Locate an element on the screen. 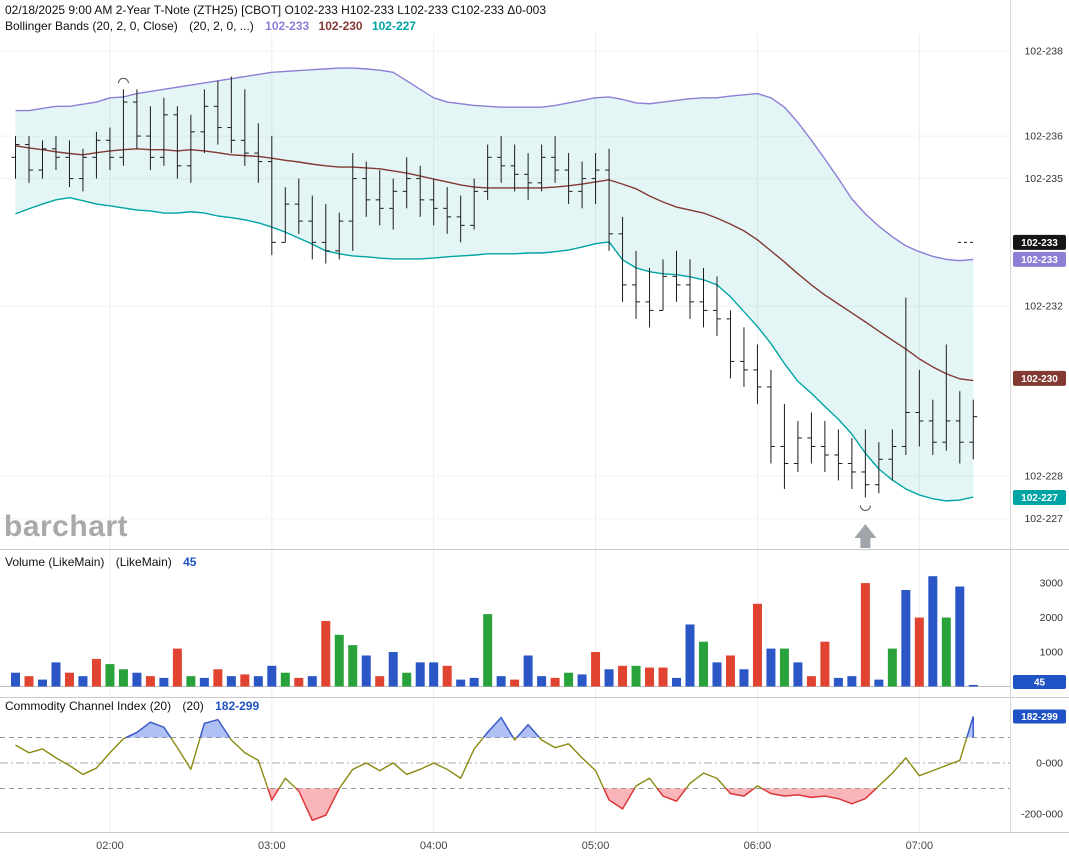 The width and height of the screenshot is (1069, 857). bollinger-lower-value: 102-227 is located at coordinates (393, 26).